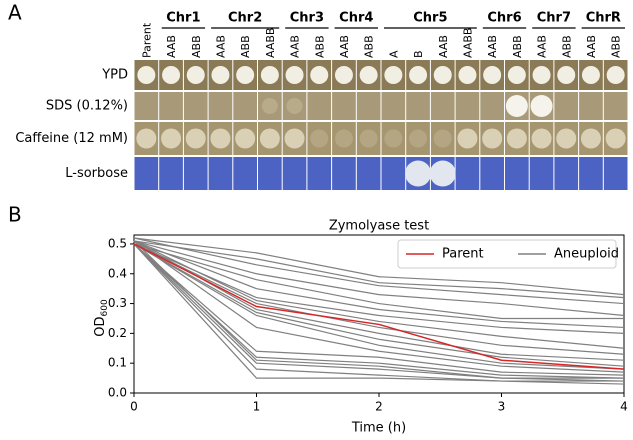  I want to click on group-label: Chr4, so click(356, 18).